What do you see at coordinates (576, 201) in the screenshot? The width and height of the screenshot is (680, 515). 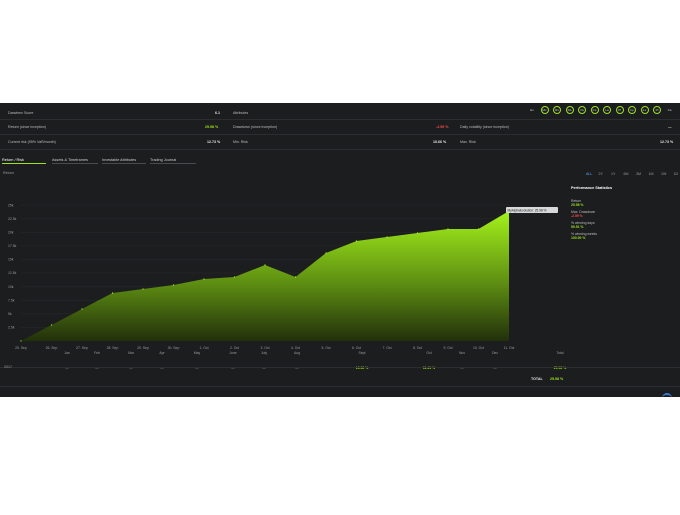 I see `perf-return-label: Return` at bounding box center [576, 201].